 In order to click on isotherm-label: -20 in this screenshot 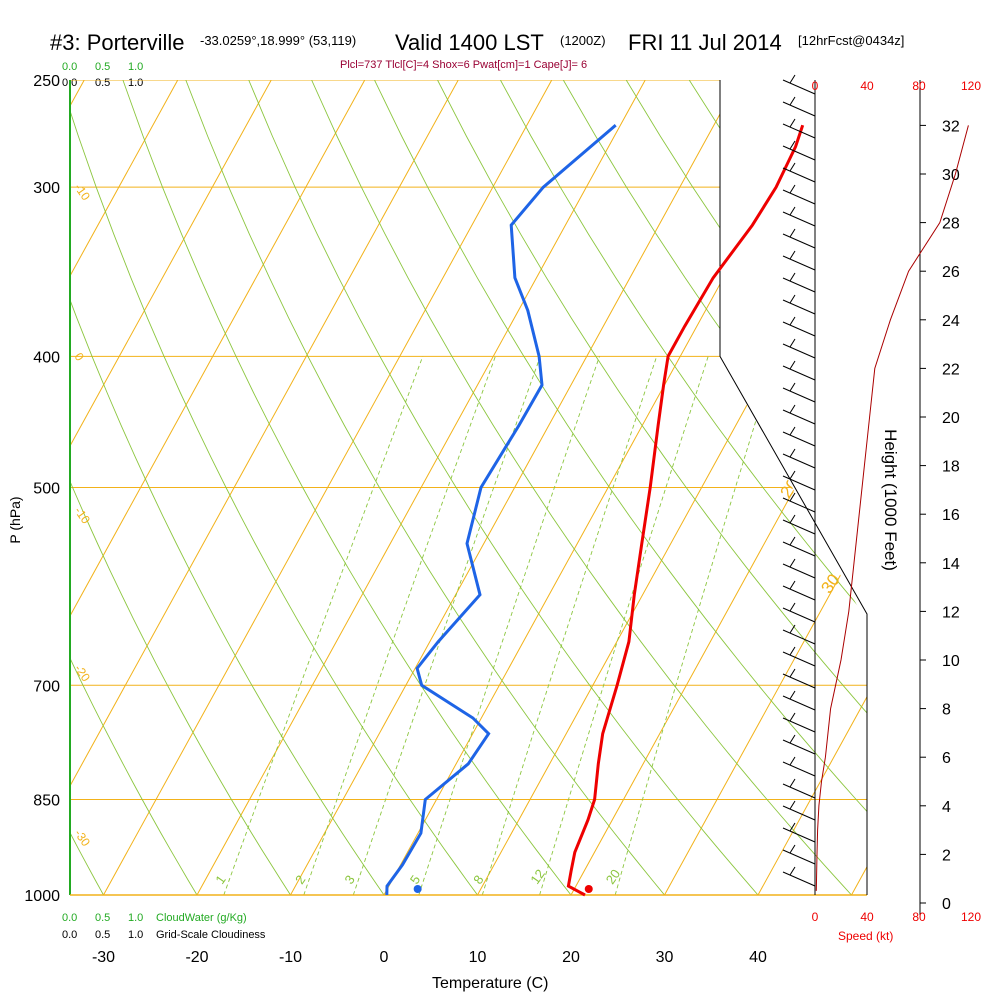, I will do `click(83, 673)`.